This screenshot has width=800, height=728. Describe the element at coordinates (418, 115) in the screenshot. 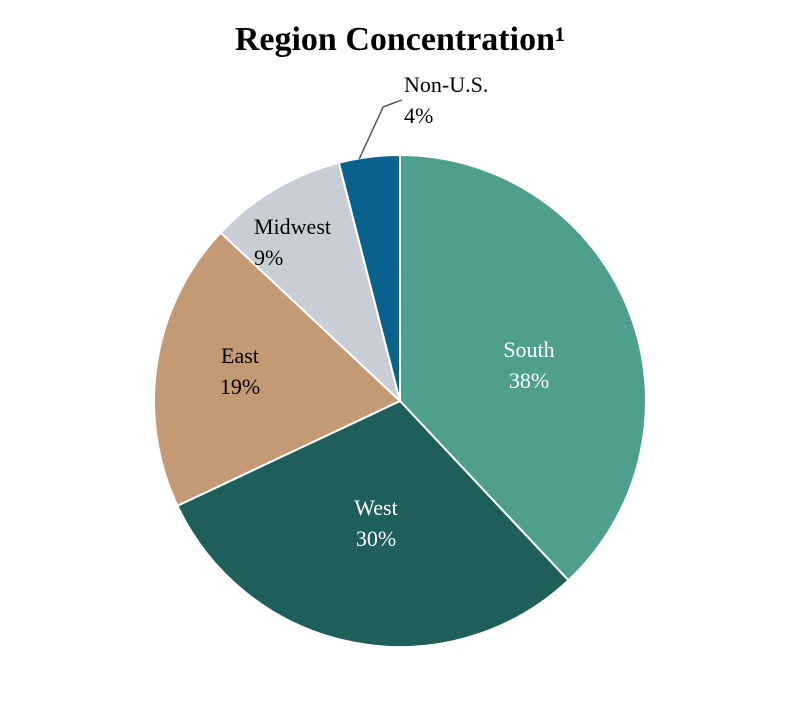

I see `slice-value-non-u-s: 4%` at that location.